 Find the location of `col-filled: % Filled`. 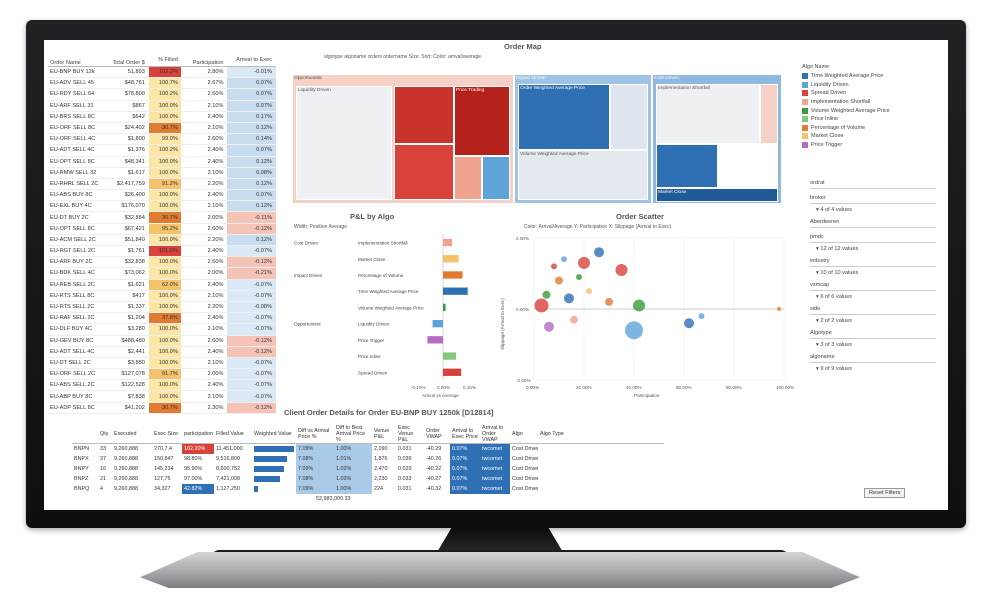

col-filled: % Filled is located at coordinates (167, 60).